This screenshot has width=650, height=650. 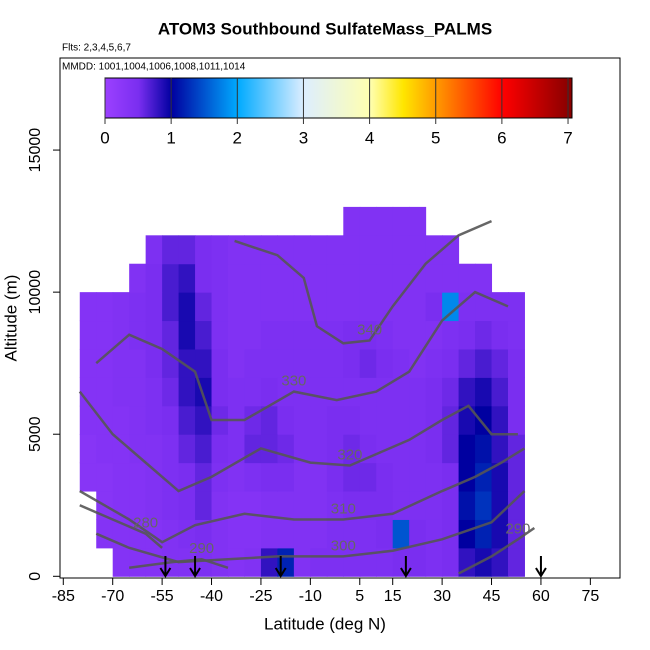 What do you see at coordinates (104, 137) in the screenshot?
I see `colorbar-tick-label: 0` at bounding box center [104, 137].